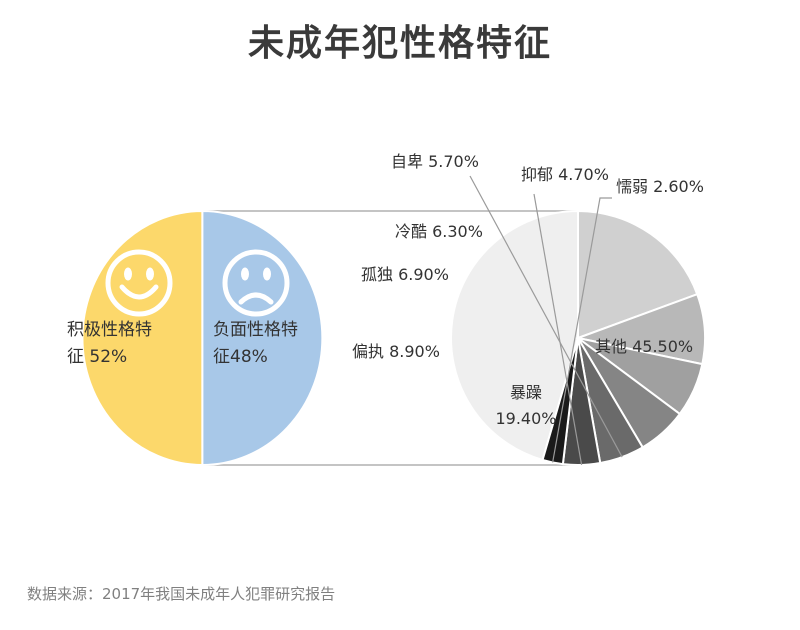  I want to click on label-slice-5: 自卑 5.70%, so click(435, 161).